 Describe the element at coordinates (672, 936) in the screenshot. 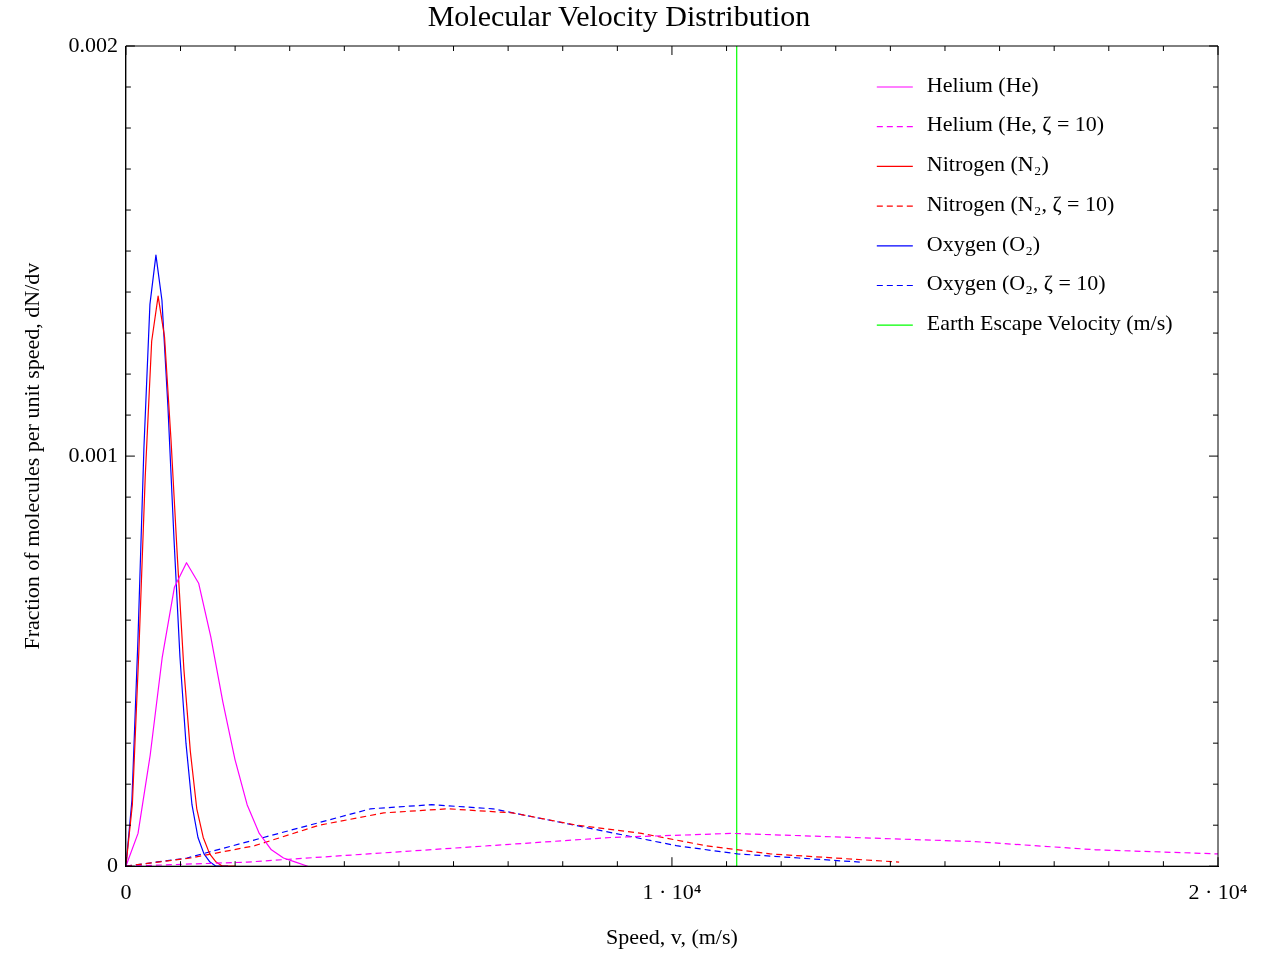

I see `x-axis-title: Speed, v, (m/s)` at that location.